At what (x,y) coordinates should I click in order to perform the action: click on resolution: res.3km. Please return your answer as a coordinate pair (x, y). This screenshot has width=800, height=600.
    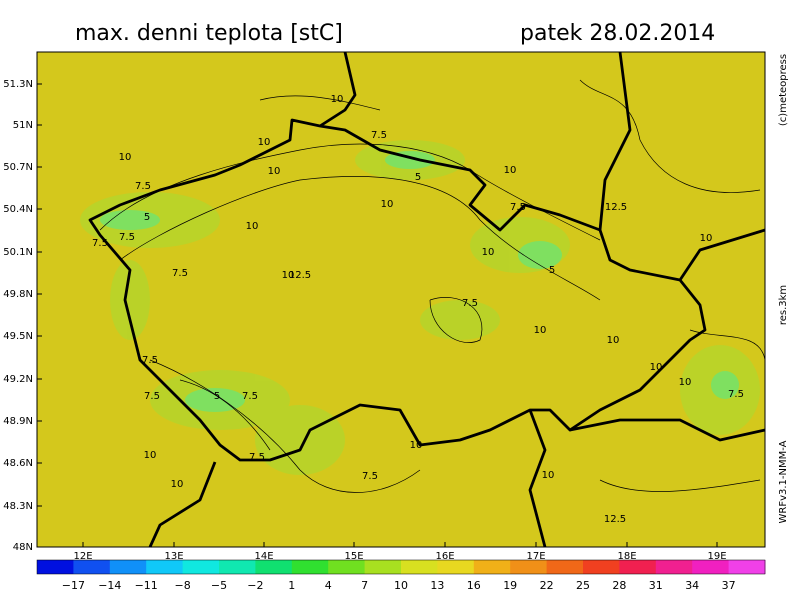
    Looking at the image, I should click on (783, 305).